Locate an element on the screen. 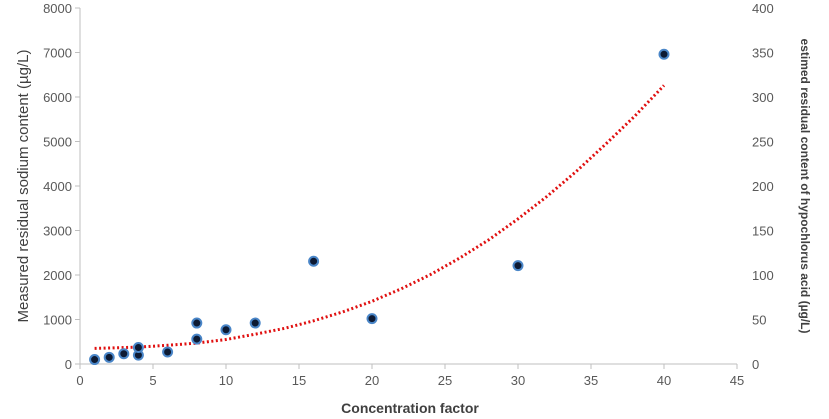  y2-tick-label: 50 is located at coordinates (759, 320).